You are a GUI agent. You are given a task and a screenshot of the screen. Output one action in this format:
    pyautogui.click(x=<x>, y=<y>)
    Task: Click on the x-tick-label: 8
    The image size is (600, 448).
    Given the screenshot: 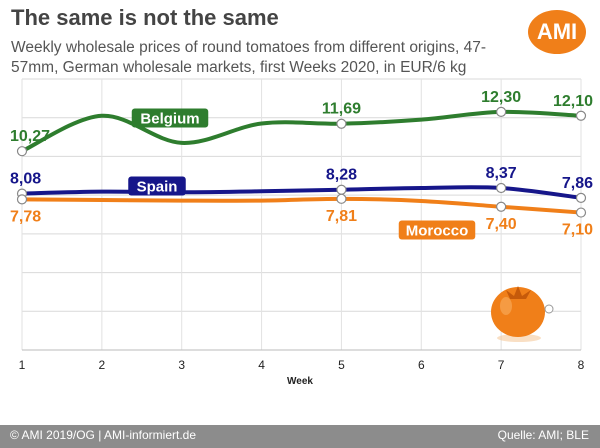 What is the action you would take?
    pyautogui.click(x=581, y=365)
    